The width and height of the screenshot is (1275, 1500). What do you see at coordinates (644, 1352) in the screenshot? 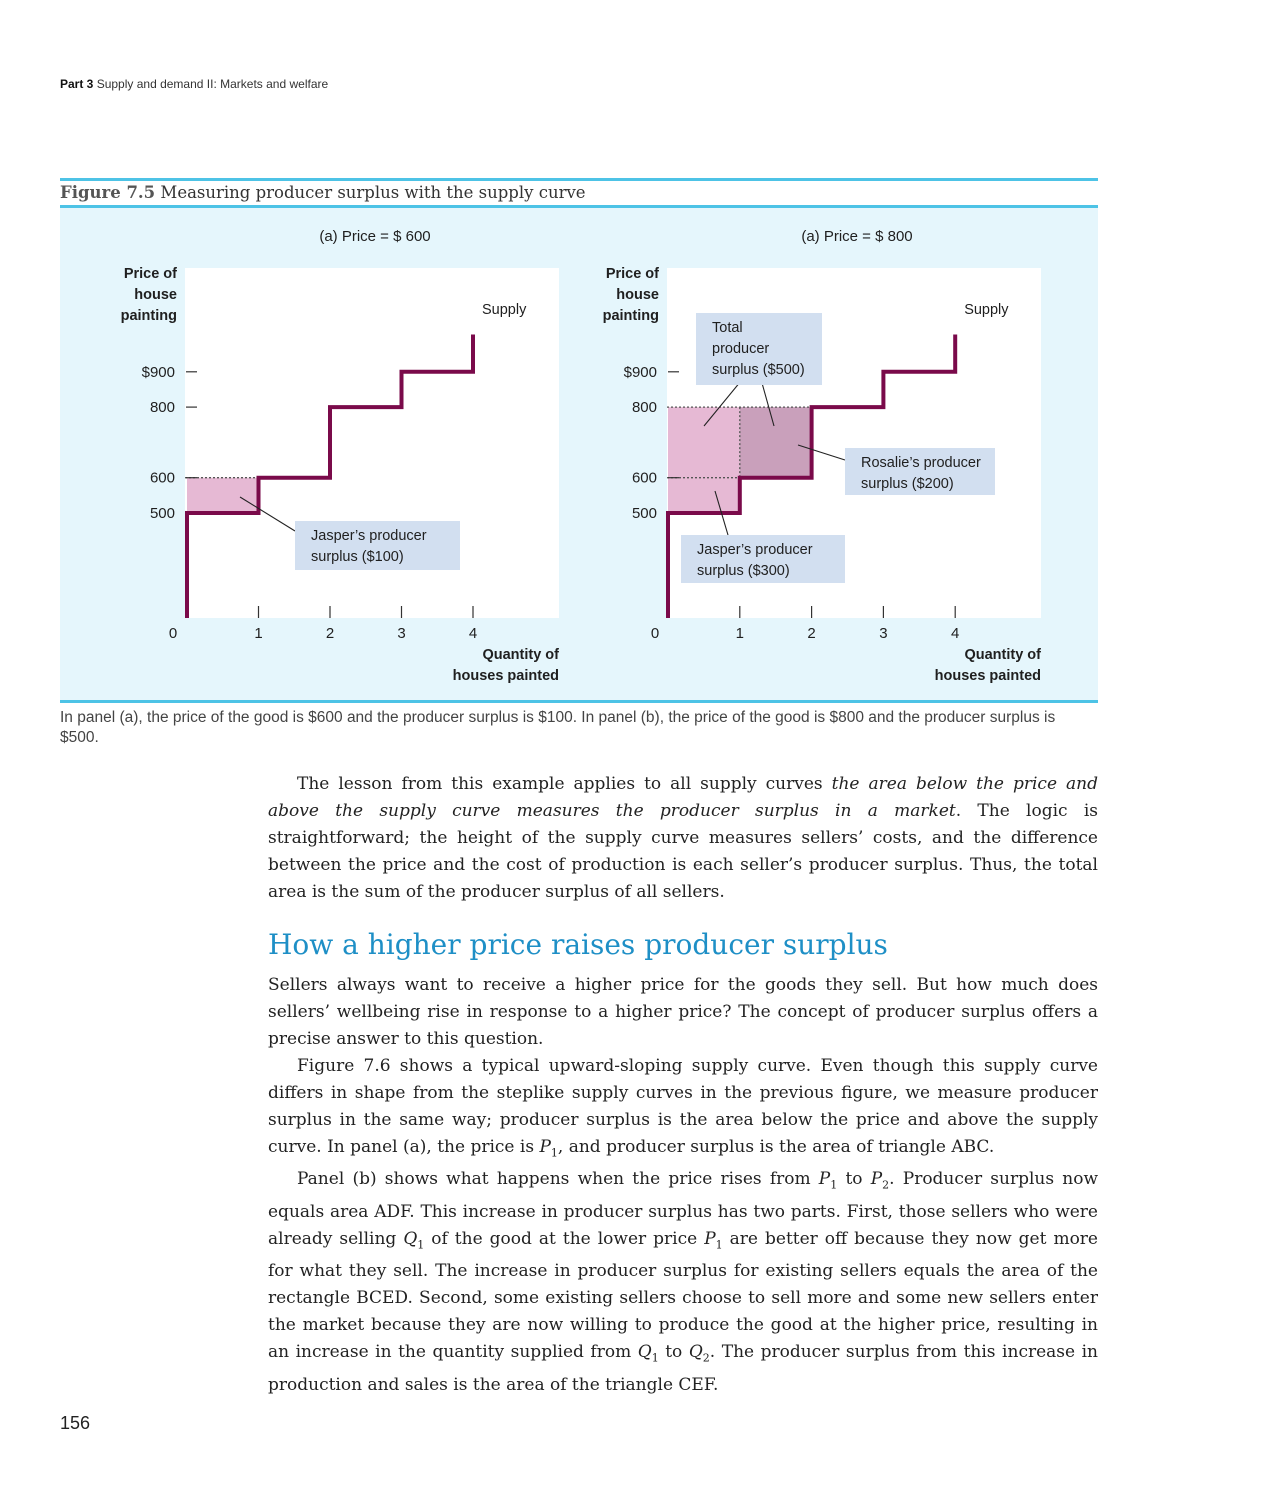
I see `sym-q1-b: Q` at bounding box center [644, 1352].